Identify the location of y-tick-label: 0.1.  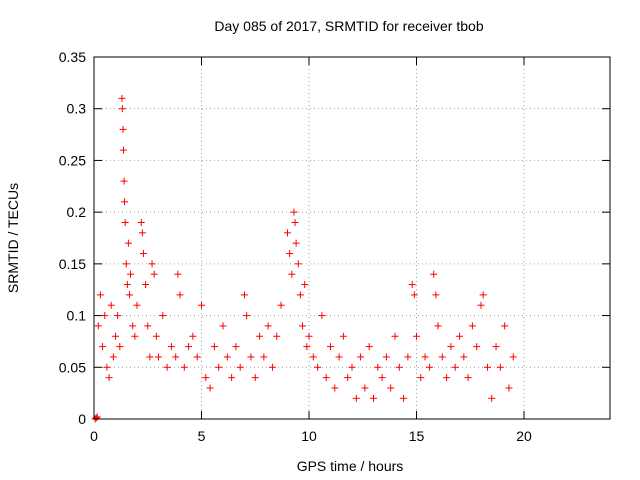
(77, 316).